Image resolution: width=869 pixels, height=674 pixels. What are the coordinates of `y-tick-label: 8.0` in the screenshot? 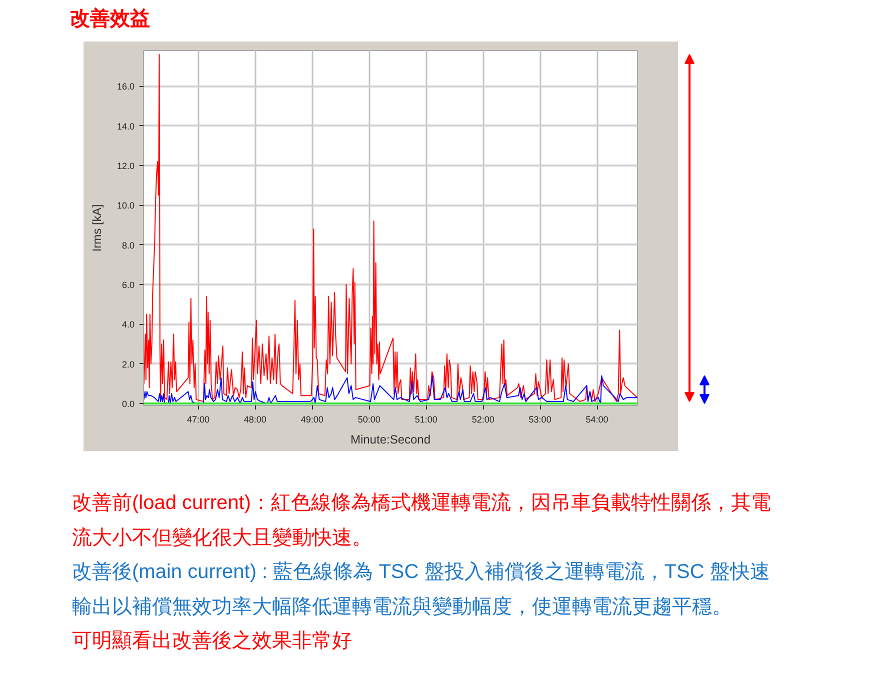 It's located at (128, 245).